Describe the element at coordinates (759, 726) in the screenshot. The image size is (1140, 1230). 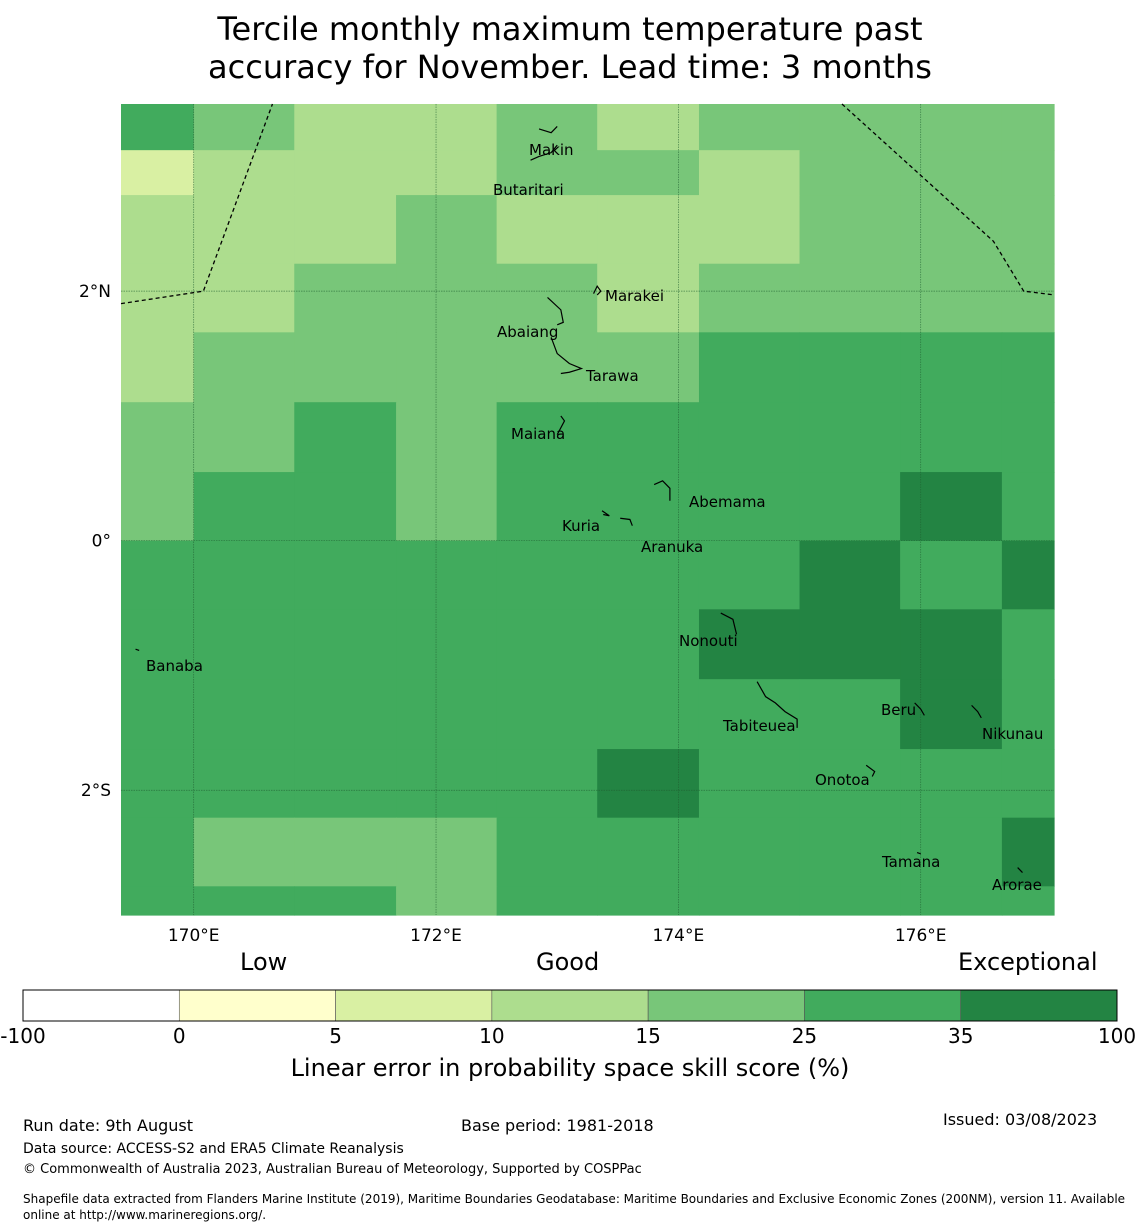
I see `island-label: Tabiteuea` at that location.